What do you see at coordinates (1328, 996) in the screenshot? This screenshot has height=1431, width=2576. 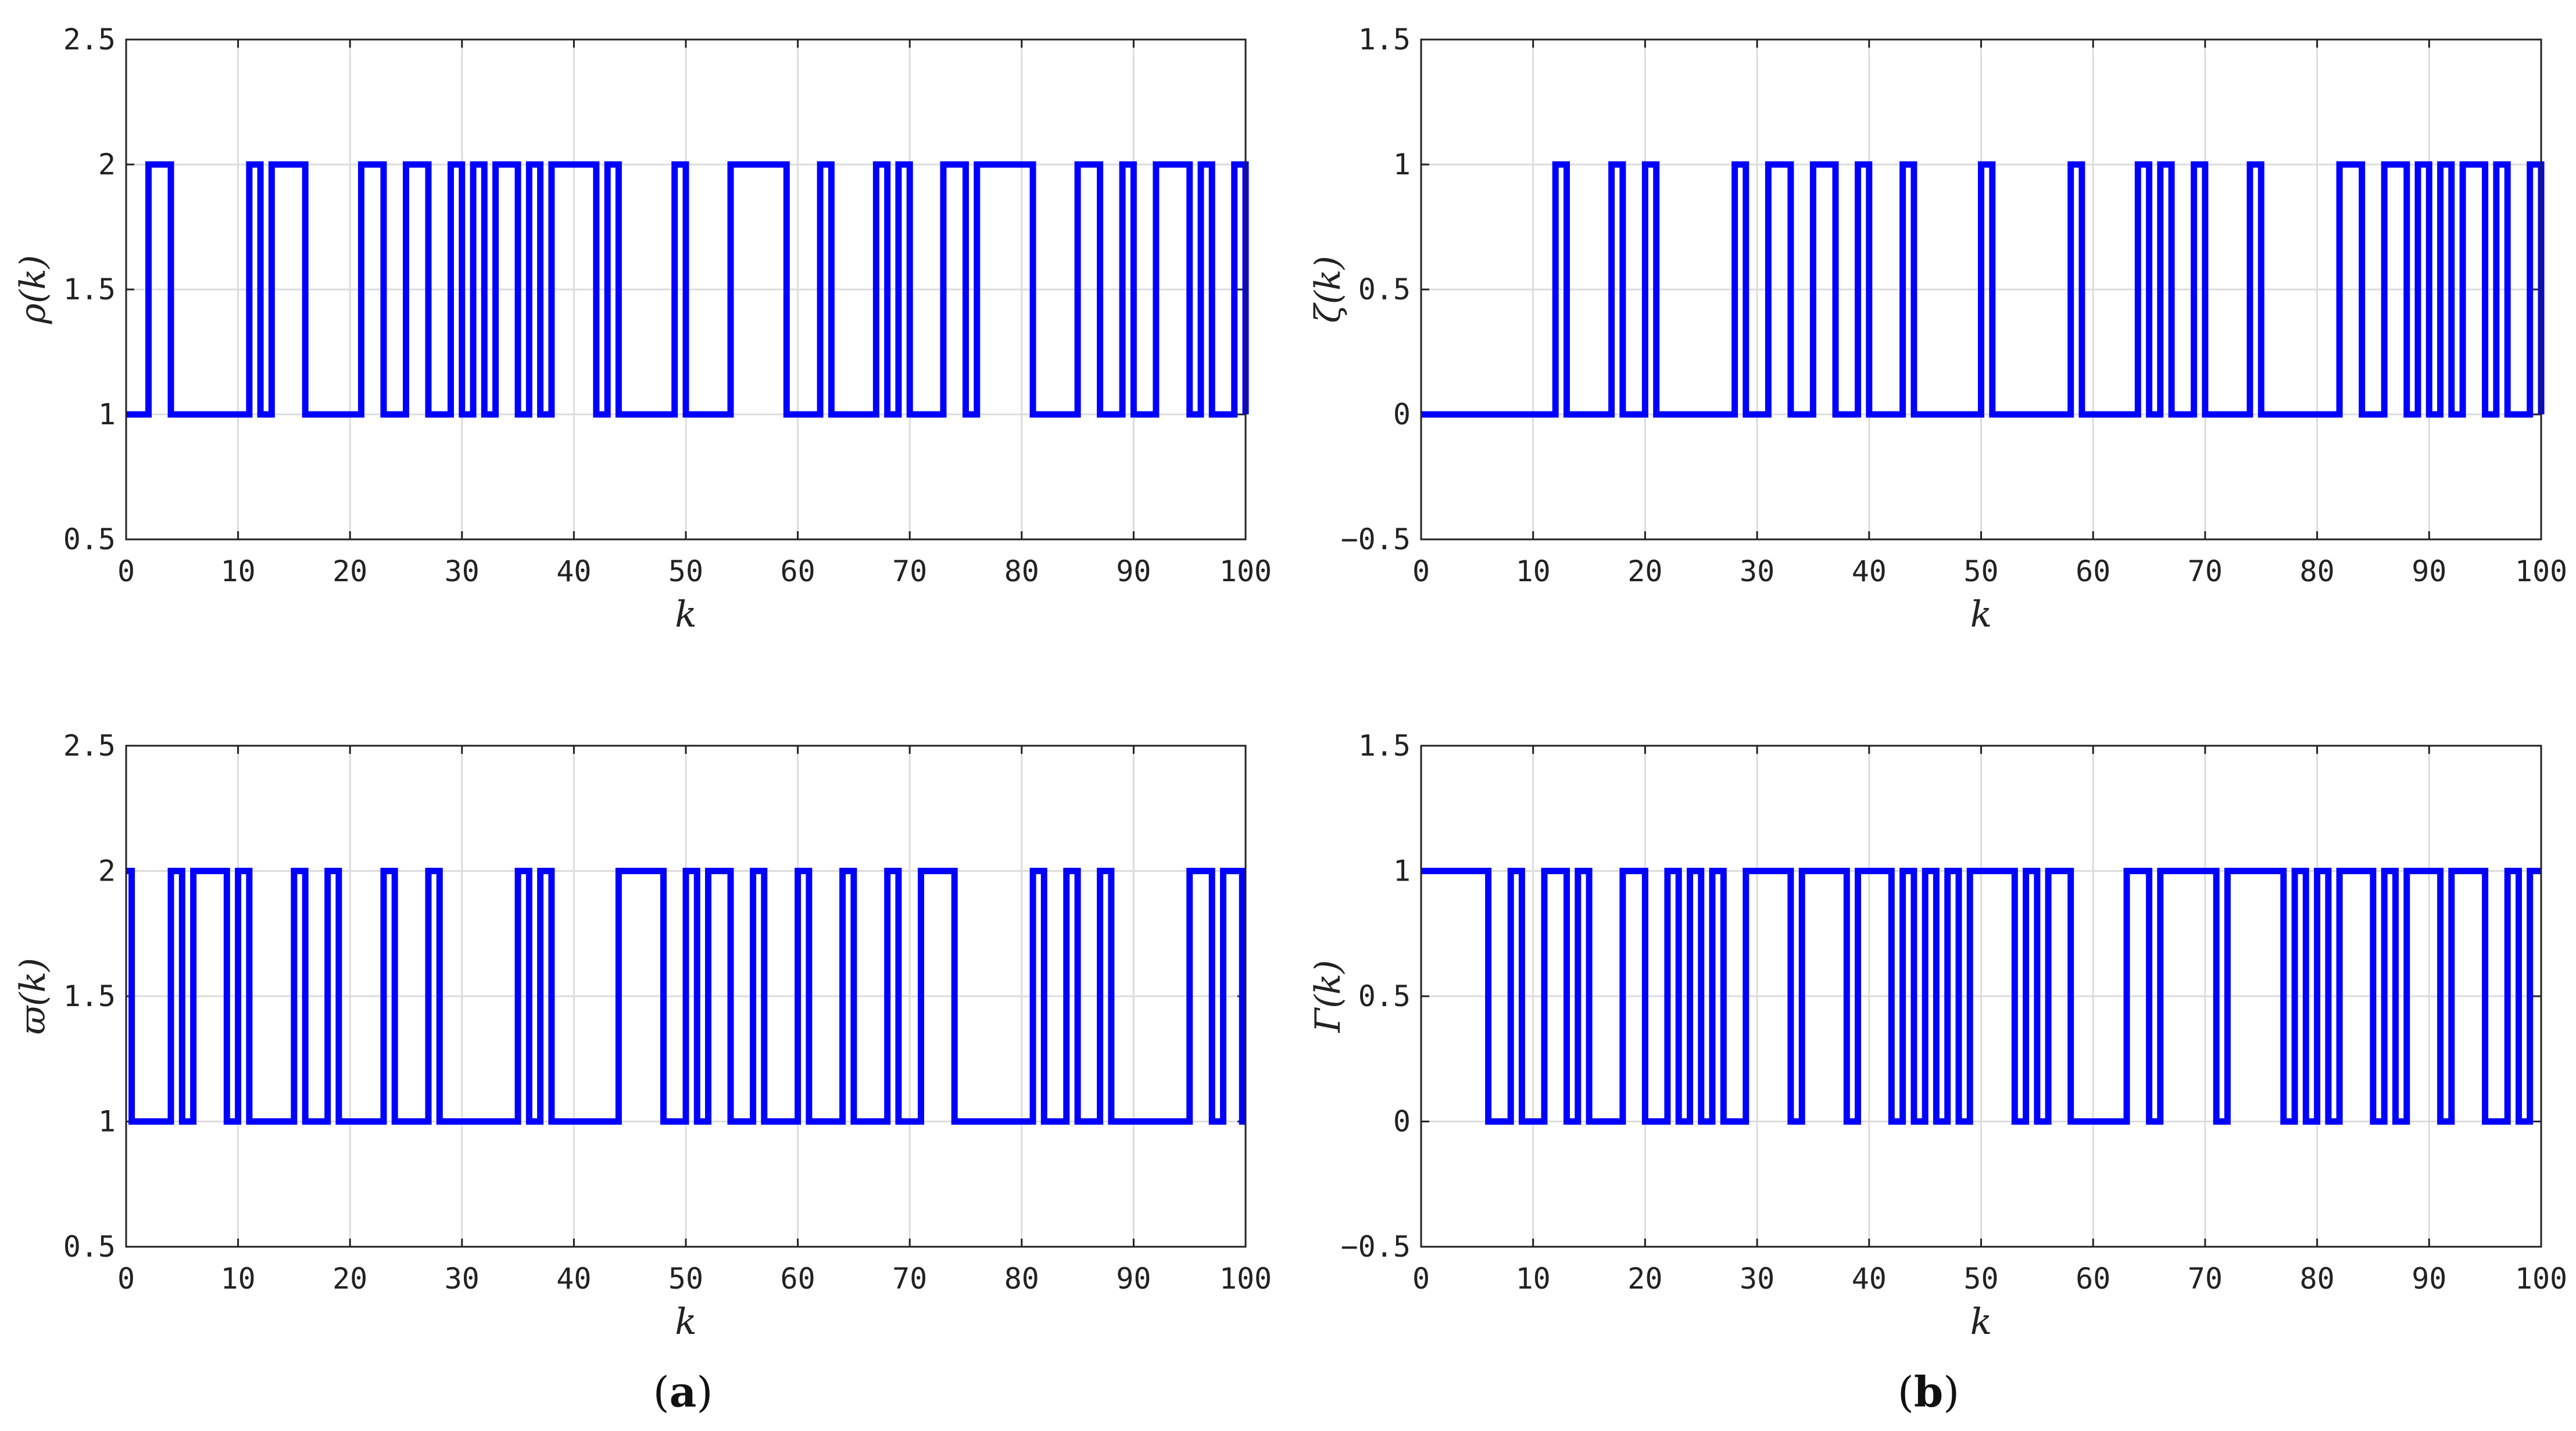 I see `y-axis-label: Γ(k)` at bounding box center [1328, 996].